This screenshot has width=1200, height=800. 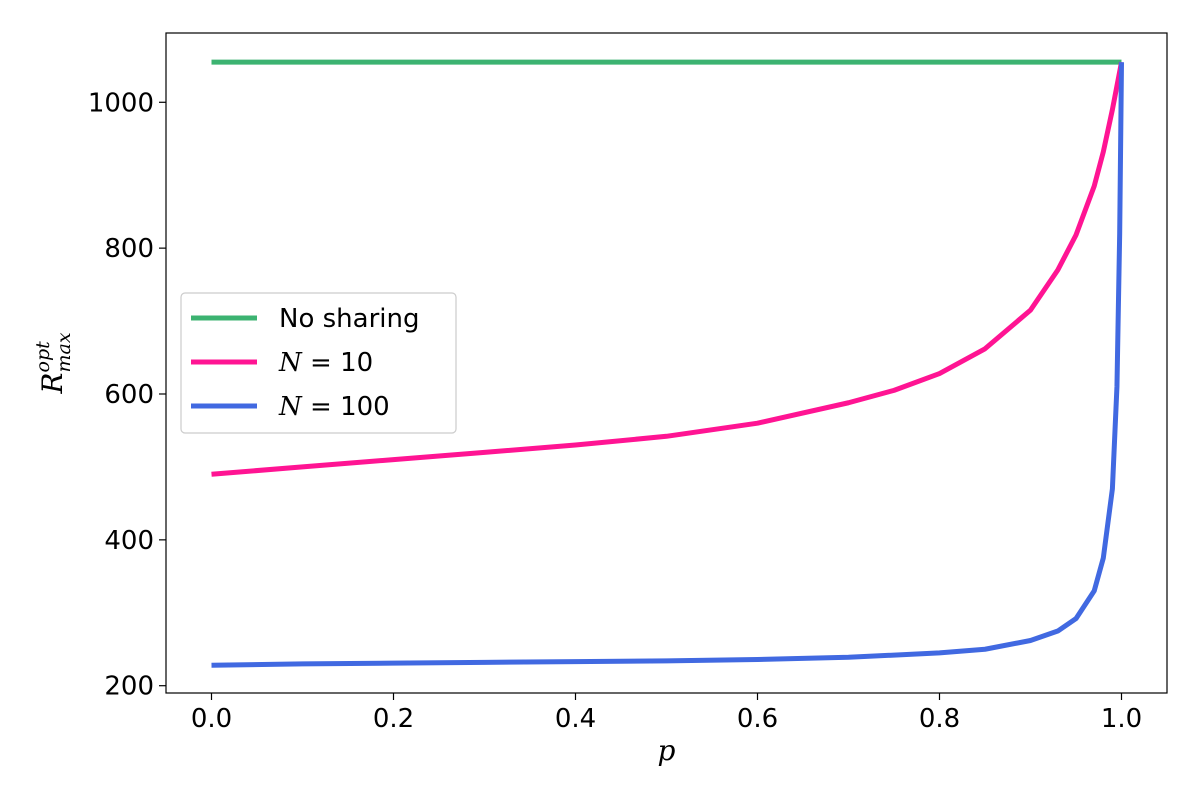 I want to click on y-tick-label: 800, so click(x=129, y=249).